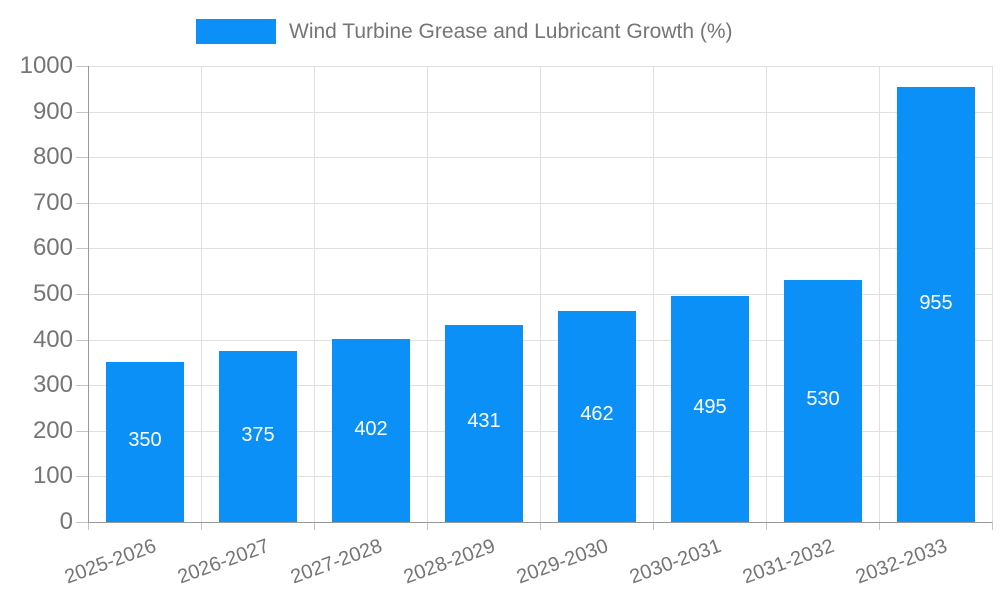 This screenshot has height=600, width=1000. I want to click on bar-value-label: 462, so click(597, 414).